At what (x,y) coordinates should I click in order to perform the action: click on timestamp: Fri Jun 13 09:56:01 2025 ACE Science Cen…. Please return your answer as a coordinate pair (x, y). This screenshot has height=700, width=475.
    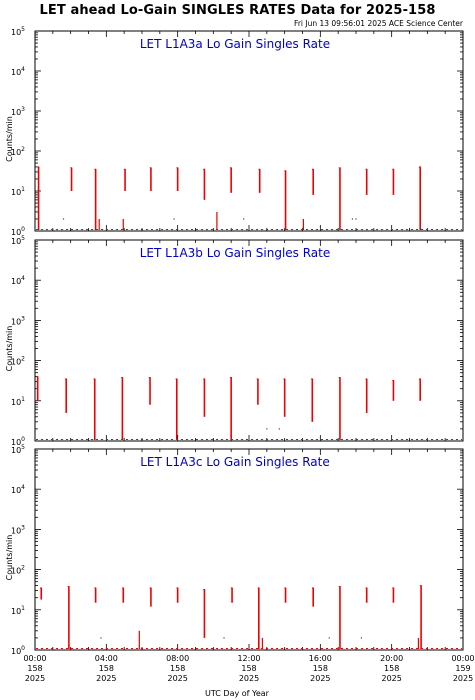
    Looking at the image, I should click on (378, 23).